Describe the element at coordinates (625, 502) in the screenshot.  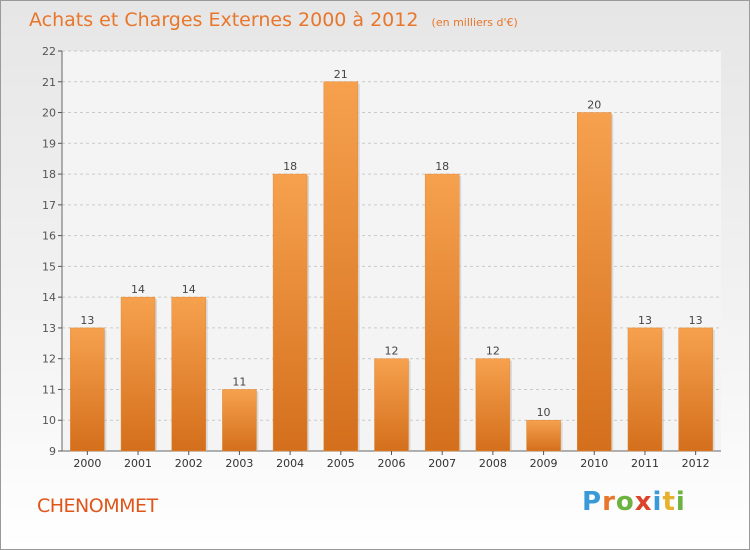
I see `logo-letter: o` at that location.